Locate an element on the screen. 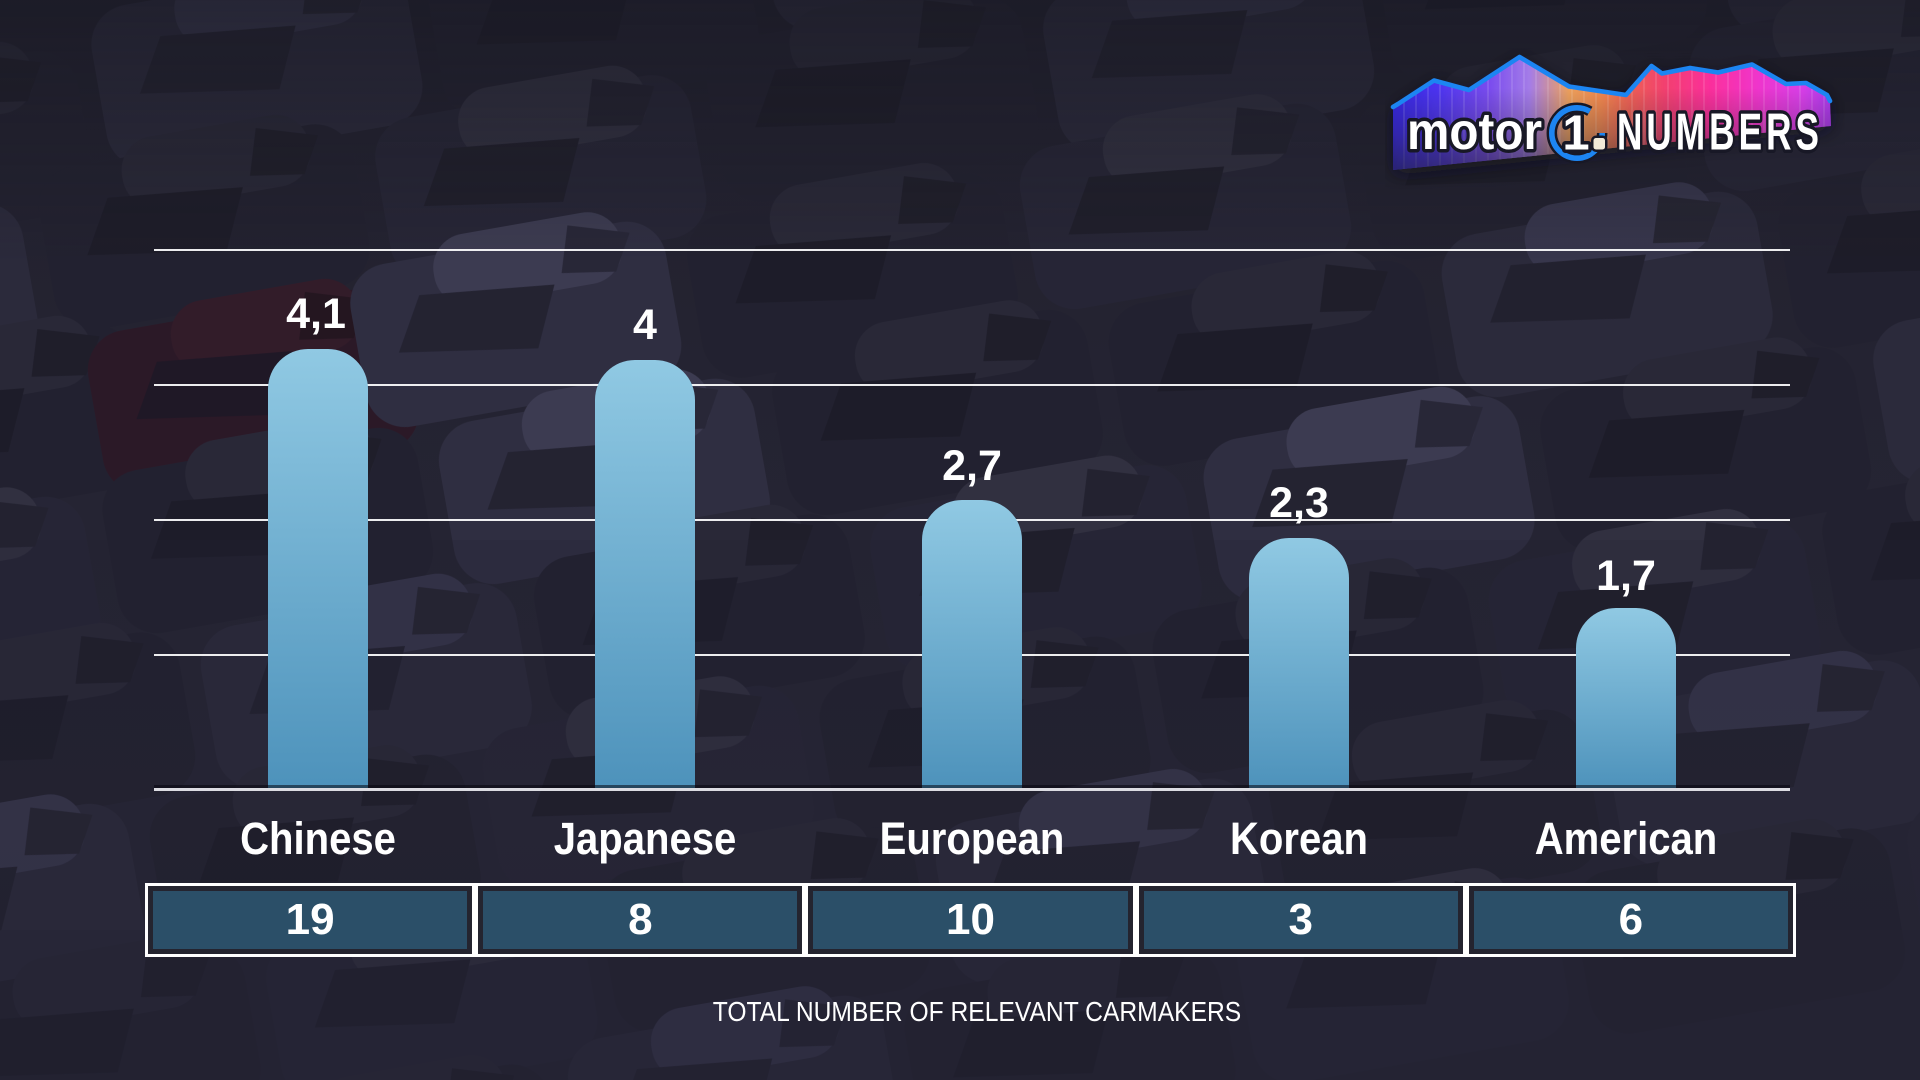 The height and width of the screenshot is (1080, 1920). svg-text: 1 is located at coordinates (1575, 134).